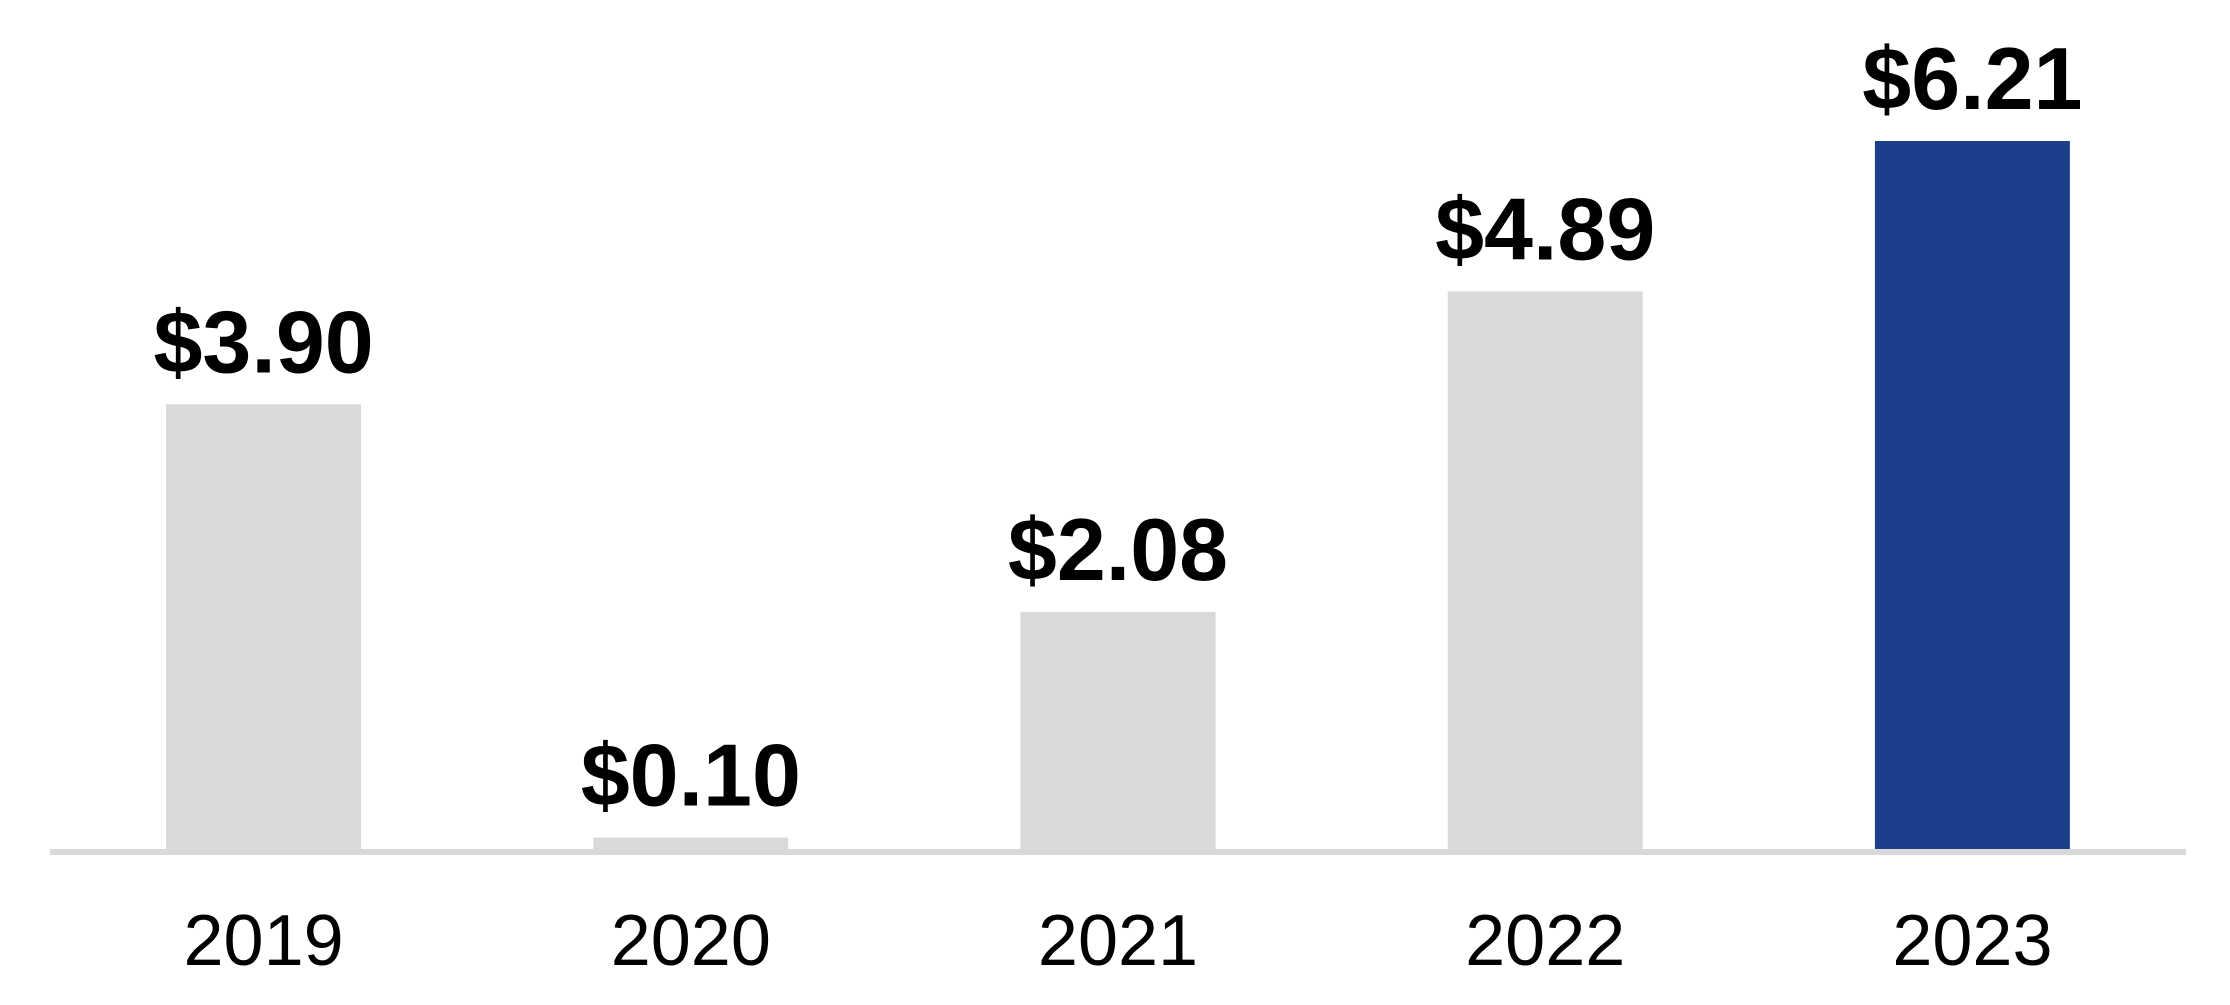  I want to click on x-tick-label: 2023, so click(1972, 941).